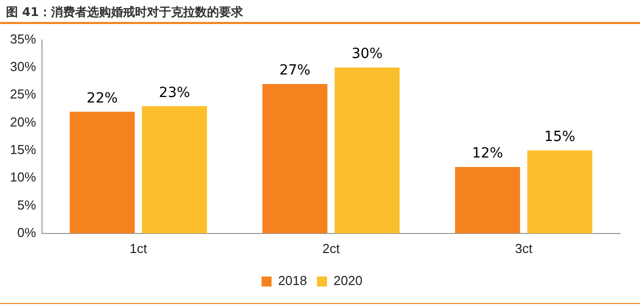  I want to click on y-tick-label: 25%, so click(23, 94).